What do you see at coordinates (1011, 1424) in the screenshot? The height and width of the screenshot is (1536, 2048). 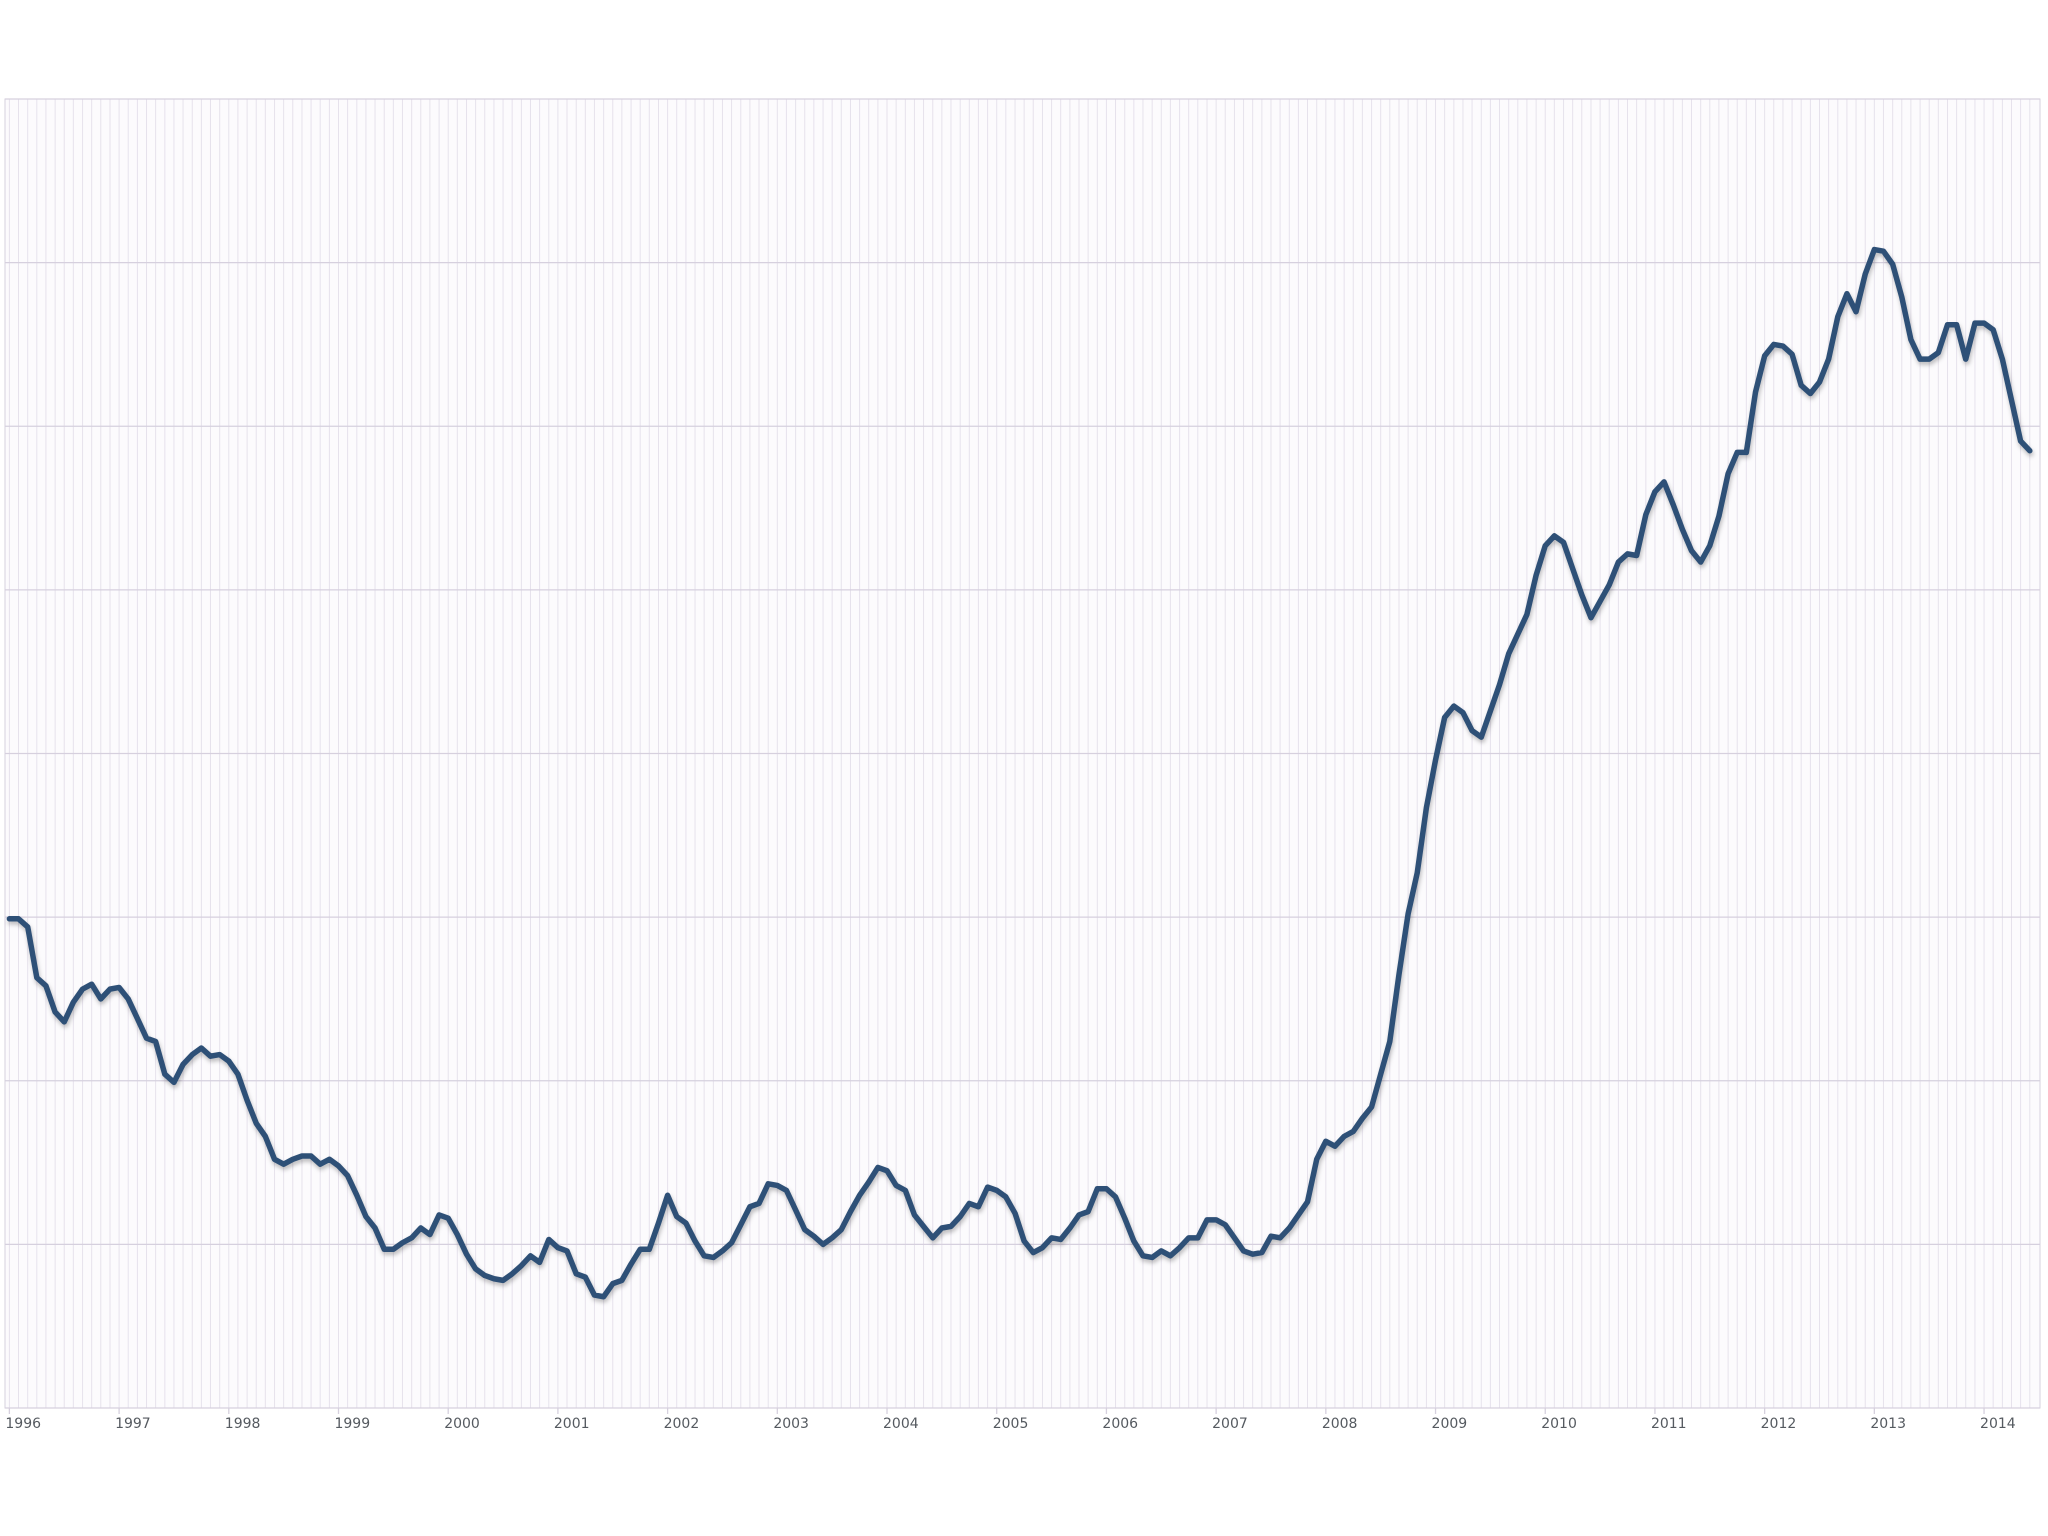 I see `x-tick-label: 2005` at bounding box center [1011, 1424].